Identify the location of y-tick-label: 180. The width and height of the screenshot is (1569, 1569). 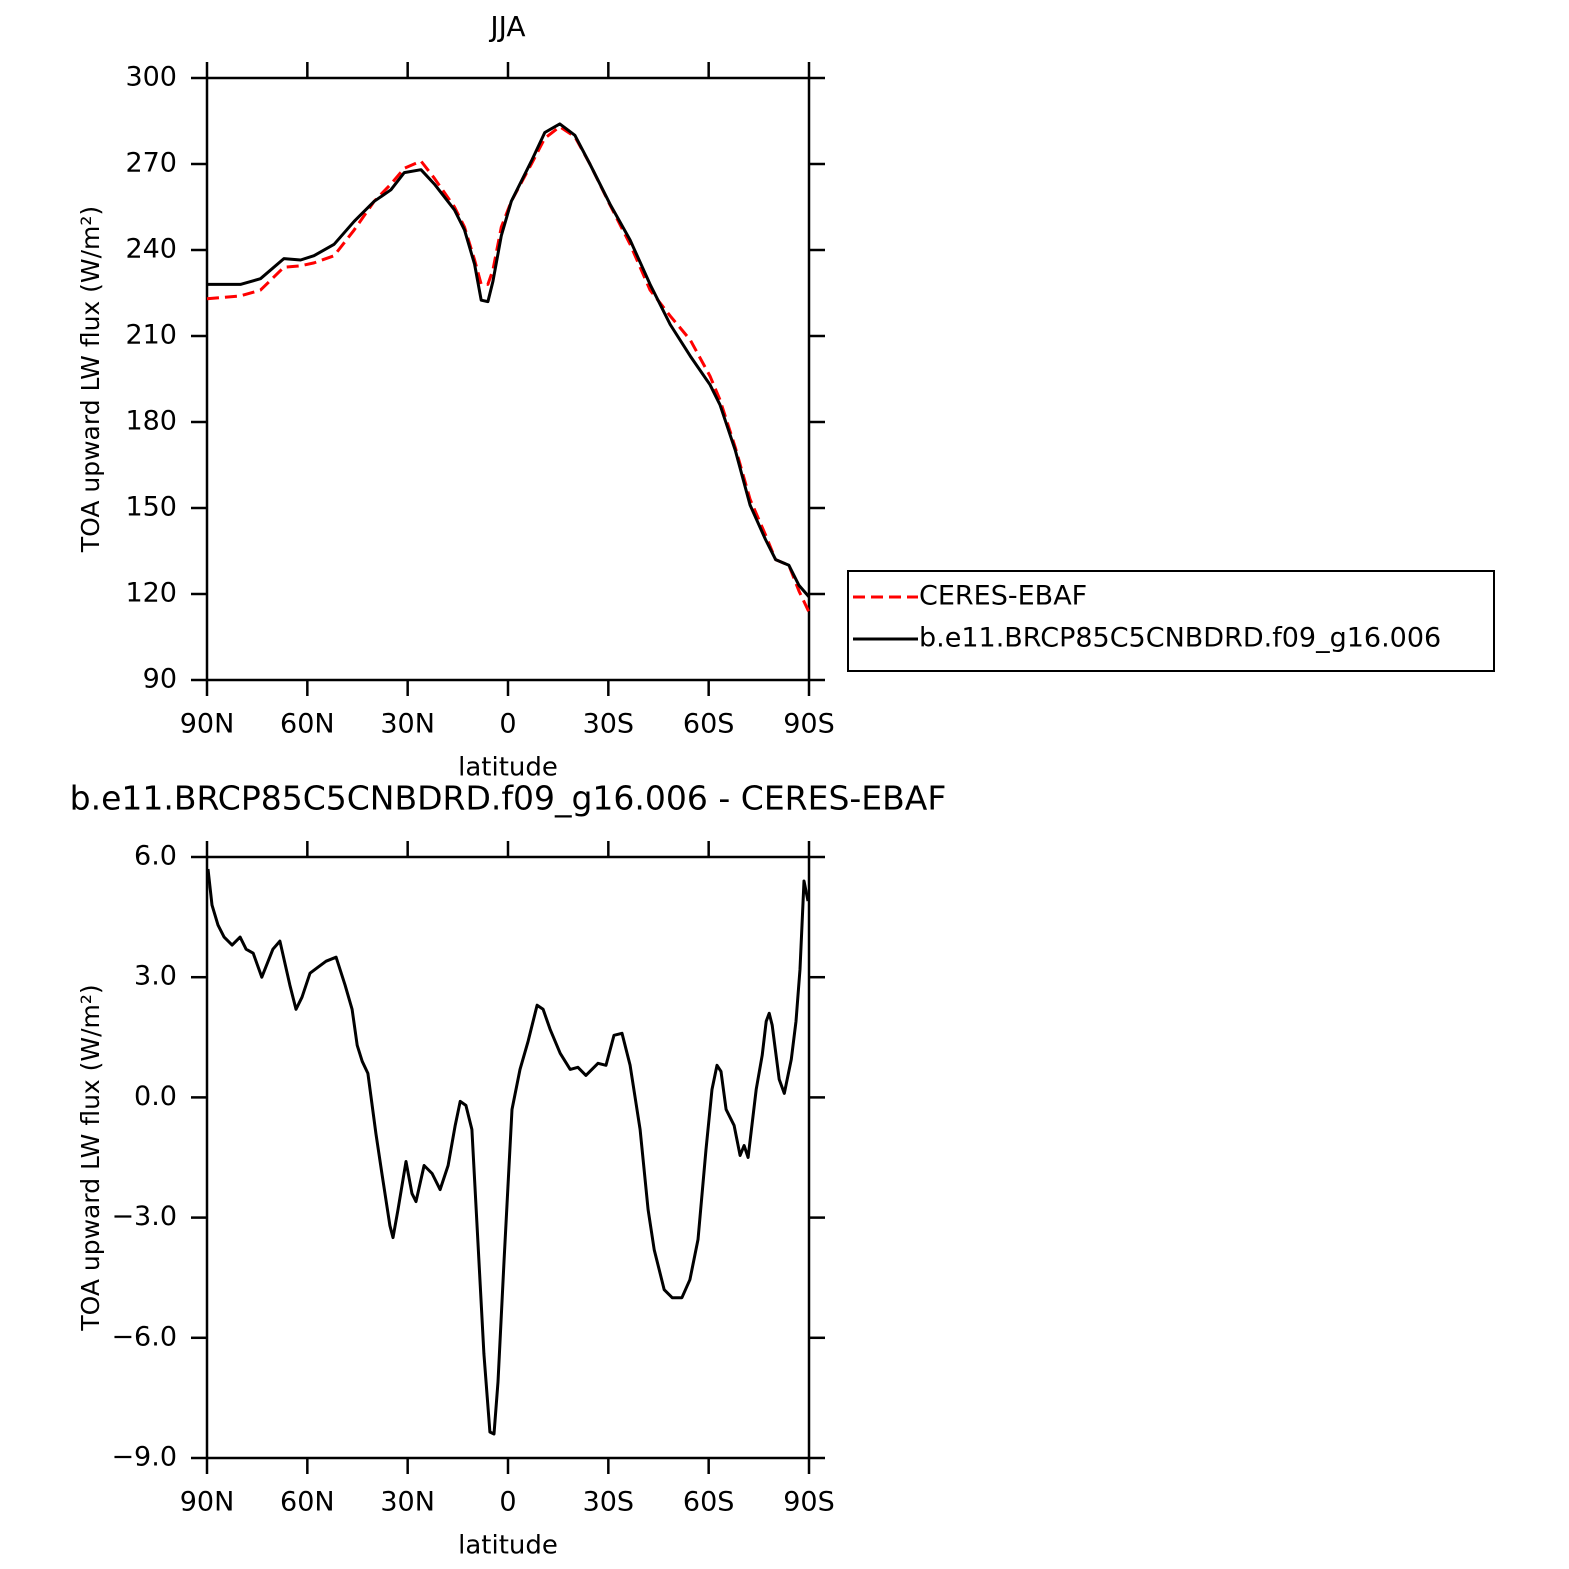
(151, 421).